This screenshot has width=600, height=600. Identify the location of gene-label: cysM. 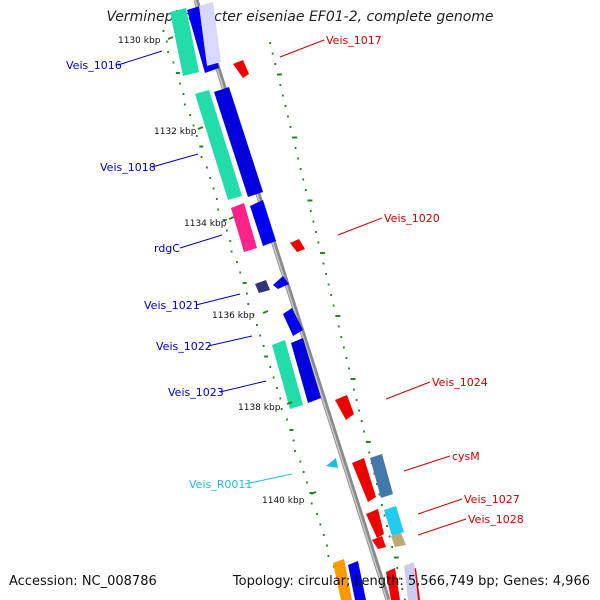
(466, 456).